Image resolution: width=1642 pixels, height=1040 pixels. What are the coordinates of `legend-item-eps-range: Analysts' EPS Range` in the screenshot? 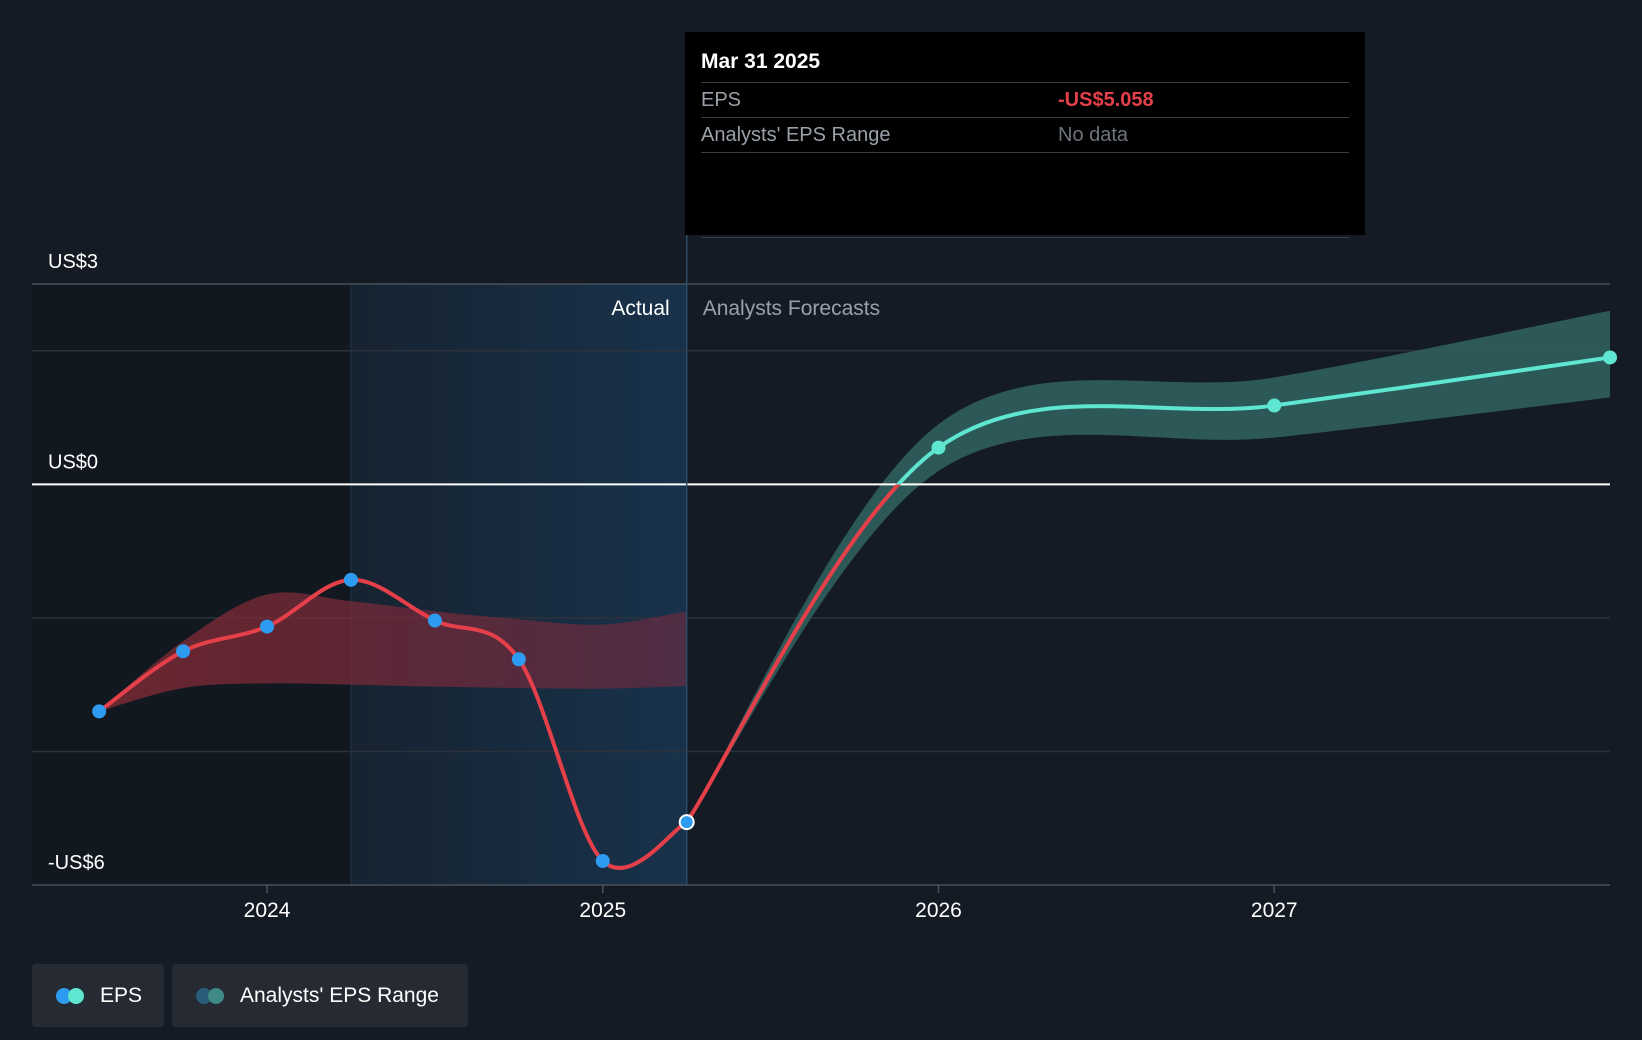 It's located at (320, 995).